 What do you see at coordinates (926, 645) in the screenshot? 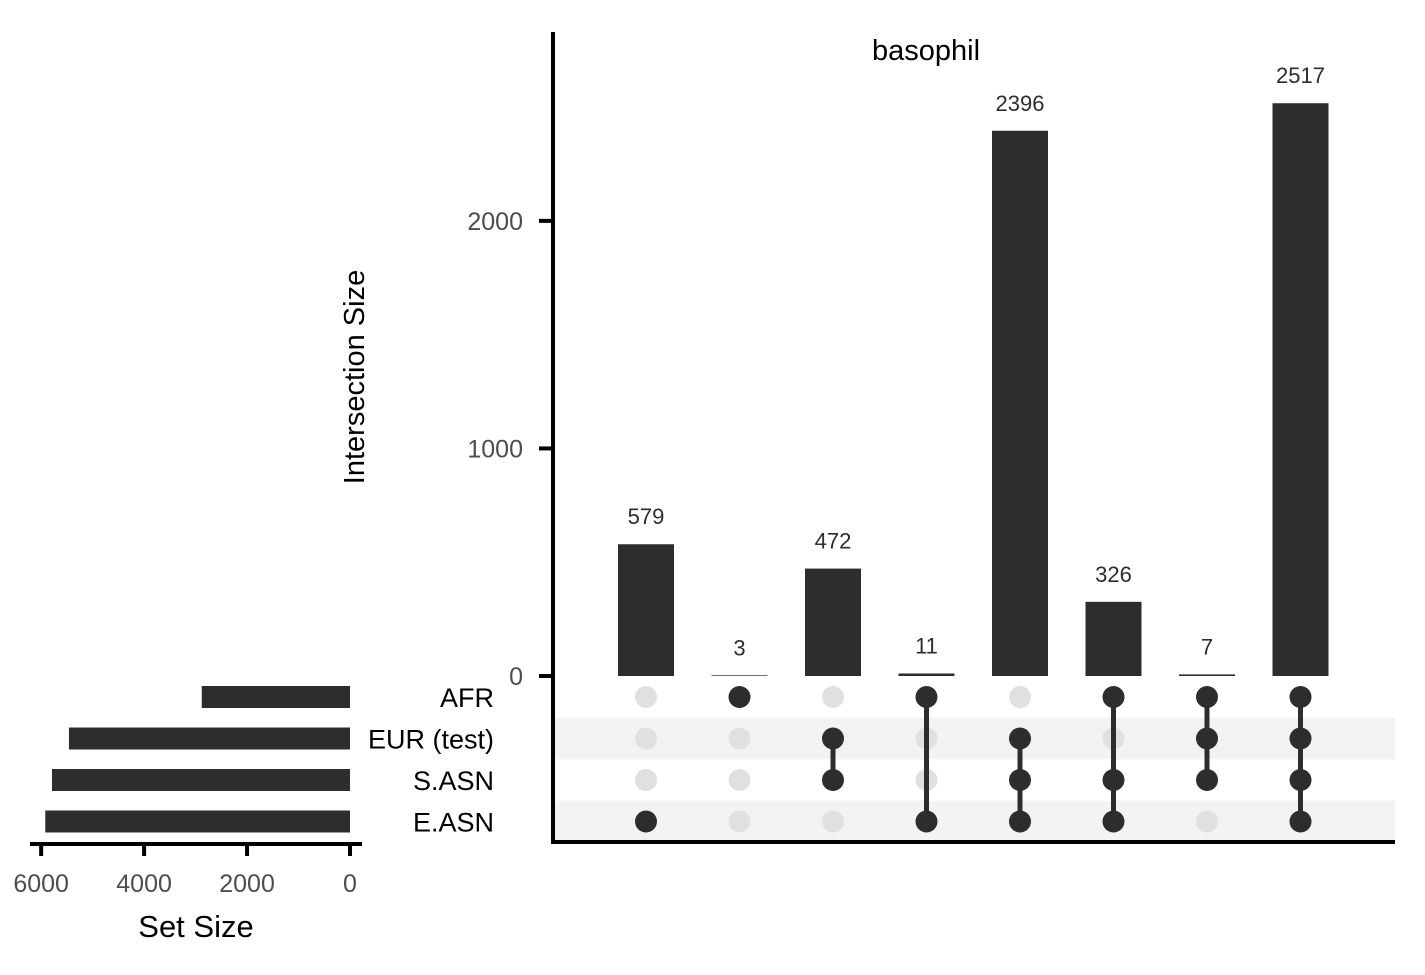
I see `bar-value-label: 11` at bounding box center [926, 645].